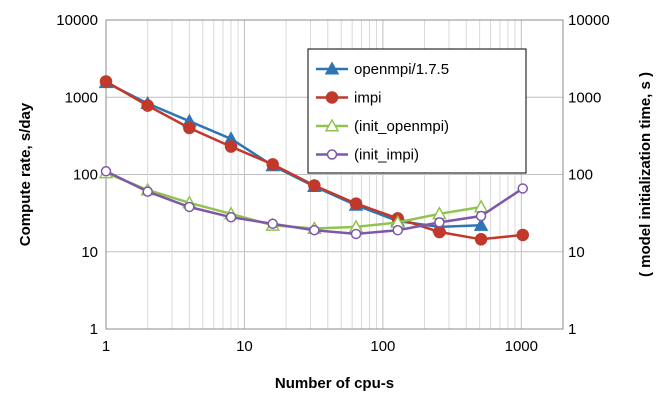  Describe the element at coordinates (589, 20) in the screenshot. I see `y-tick-label-right: 10000` at that location.